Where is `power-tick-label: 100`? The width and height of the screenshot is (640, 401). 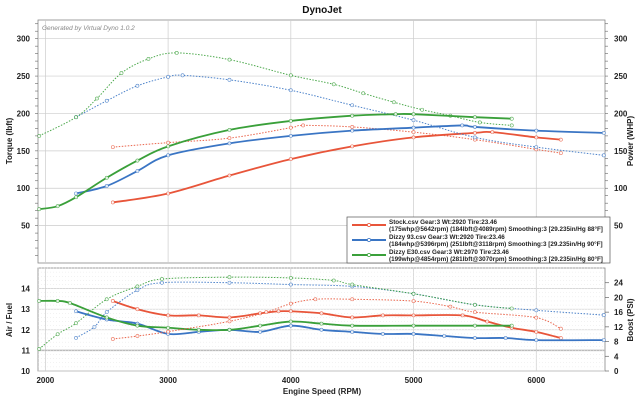 power-tick-label: 100 is located at coordinates (621, 188).